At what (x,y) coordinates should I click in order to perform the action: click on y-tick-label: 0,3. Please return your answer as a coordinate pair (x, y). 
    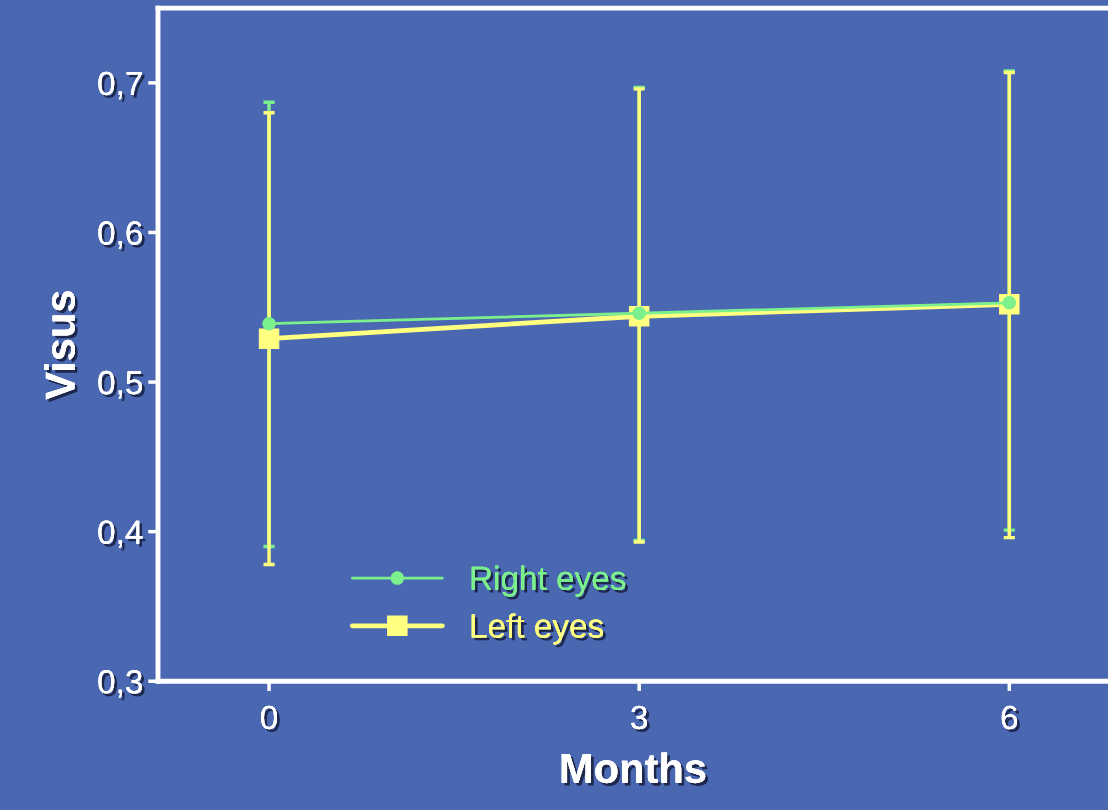
    Looking at the image, I should click on (121, 685).